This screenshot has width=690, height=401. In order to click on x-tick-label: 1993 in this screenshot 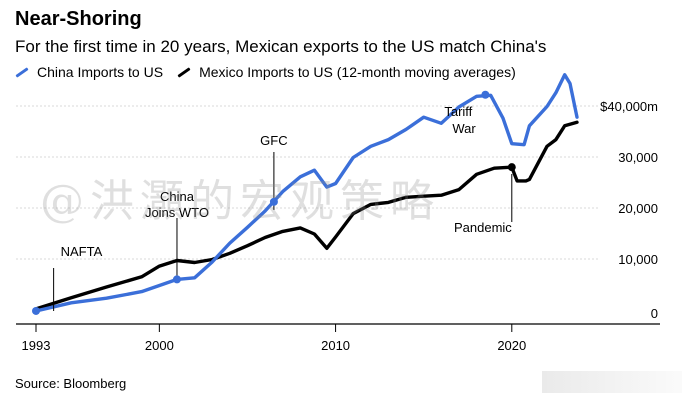, I will do `click(36, 345)`.